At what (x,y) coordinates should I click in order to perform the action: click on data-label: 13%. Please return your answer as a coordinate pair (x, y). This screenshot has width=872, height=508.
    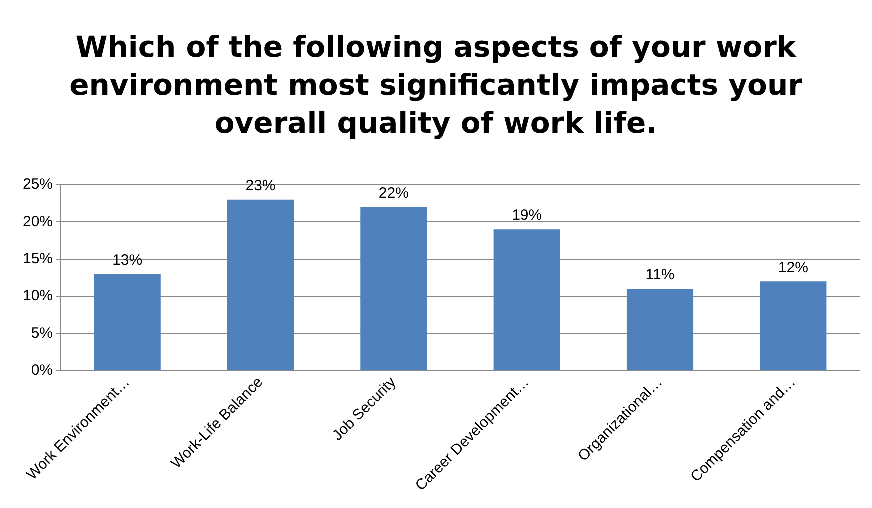
    Looking at the image, I should click on (127, 260).